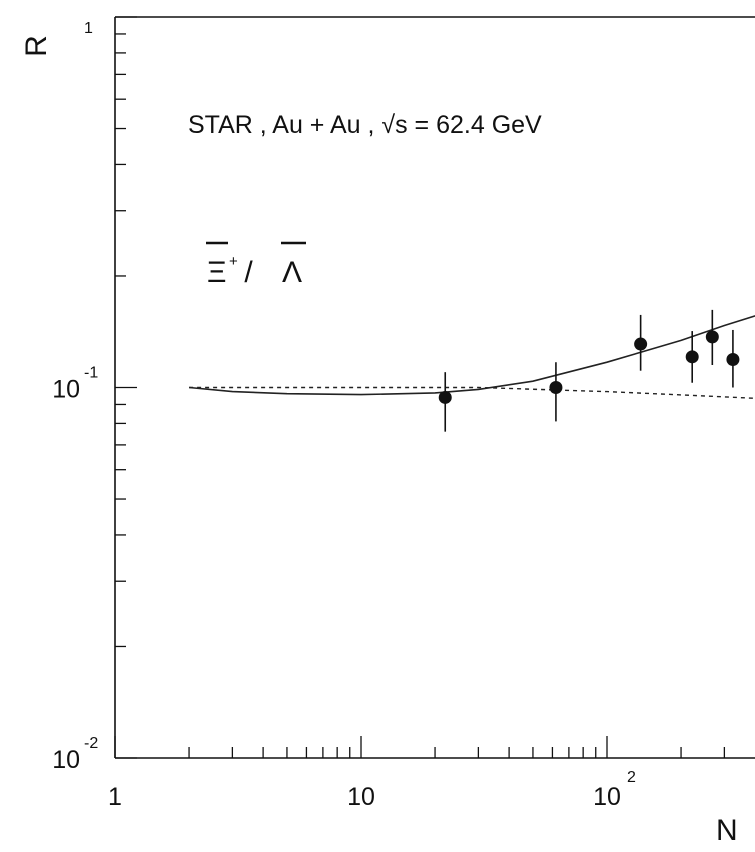  What do you see at coordinates (36, 46) in the screenshot?
I see `y-axis-title: R` at bounding box center [36, 46].